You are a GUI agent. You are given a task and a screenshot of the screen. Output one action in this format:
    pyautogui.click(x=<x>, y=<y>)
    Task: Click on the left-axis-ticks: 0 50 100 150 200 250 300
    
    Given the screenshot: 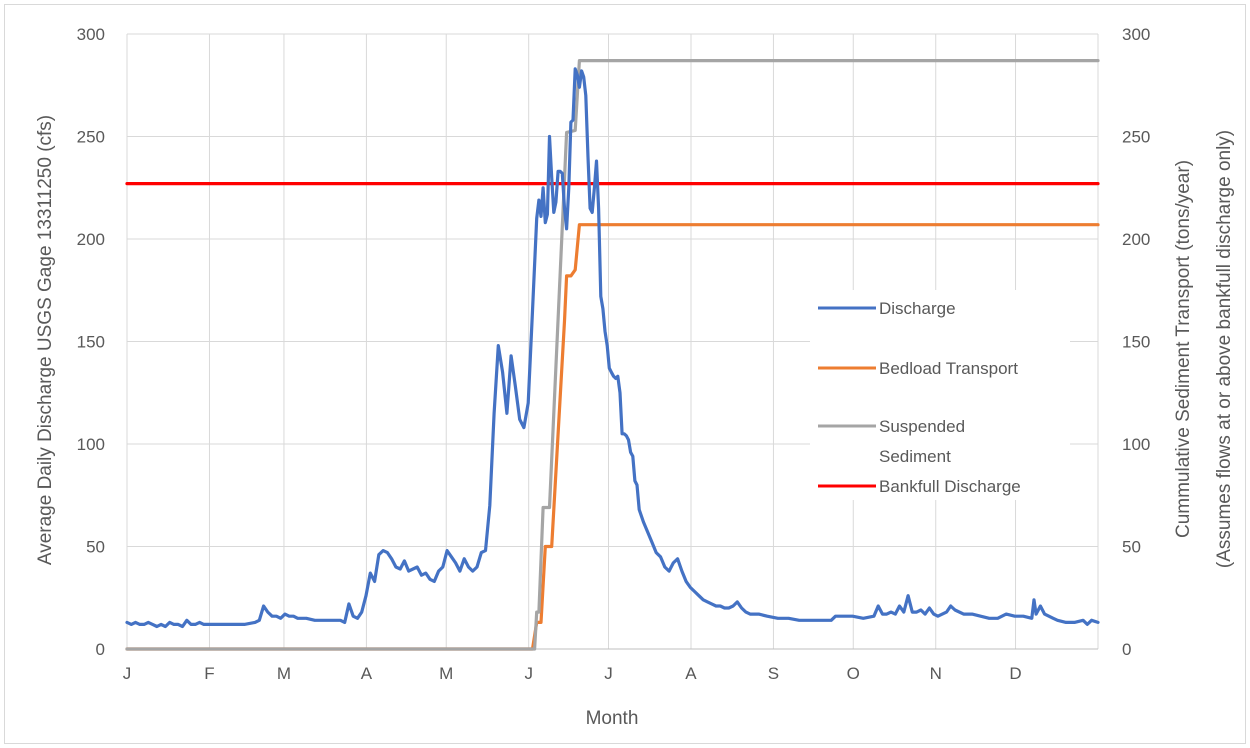 What is the action you would take?
    pyautogui.click(x=91, y=342)
    